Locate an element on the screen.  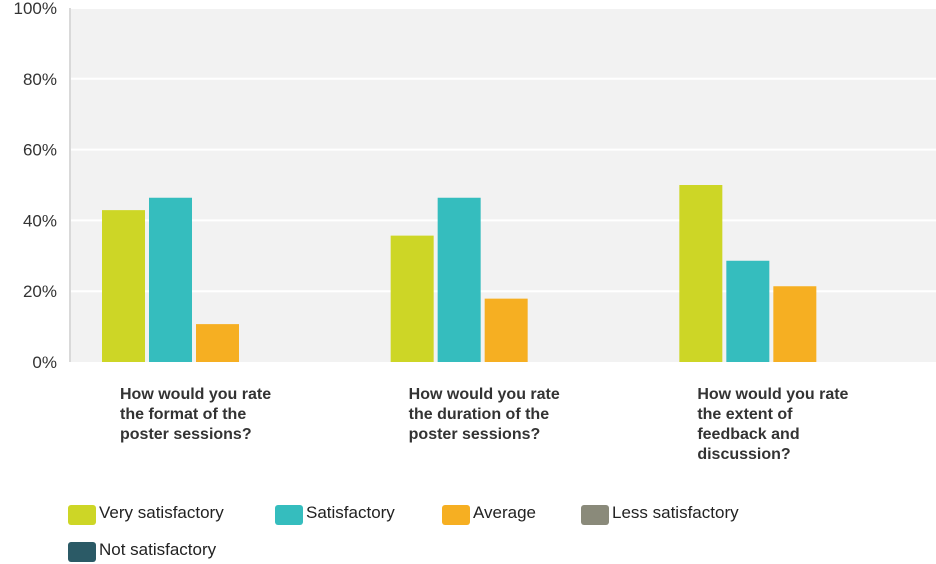
legend-label: Average is located at coordinates (504, 512).